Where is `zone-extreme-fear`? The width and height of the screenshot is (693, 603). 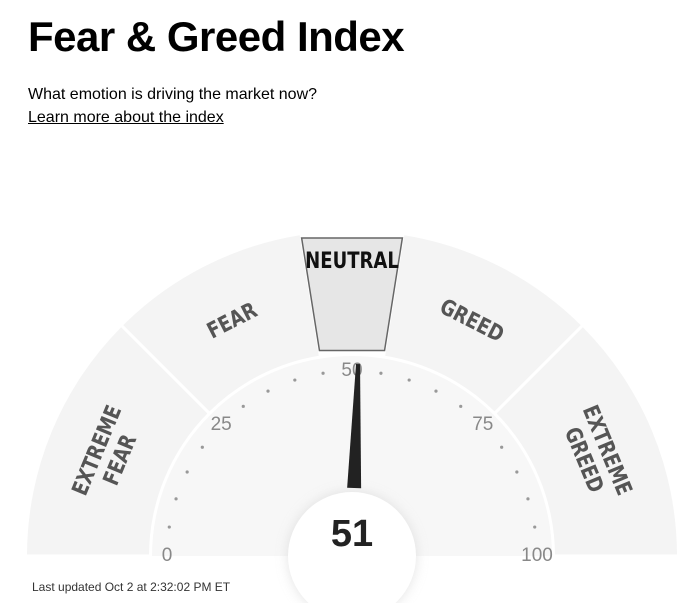
zone-extreme-fear is located at coordinates (117, 441).